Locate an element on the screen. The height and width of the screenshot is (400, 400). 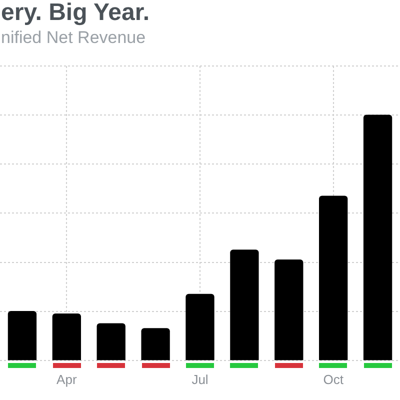
chart-subtitle: nified Net Revenue is located at coordinates (73, 38).